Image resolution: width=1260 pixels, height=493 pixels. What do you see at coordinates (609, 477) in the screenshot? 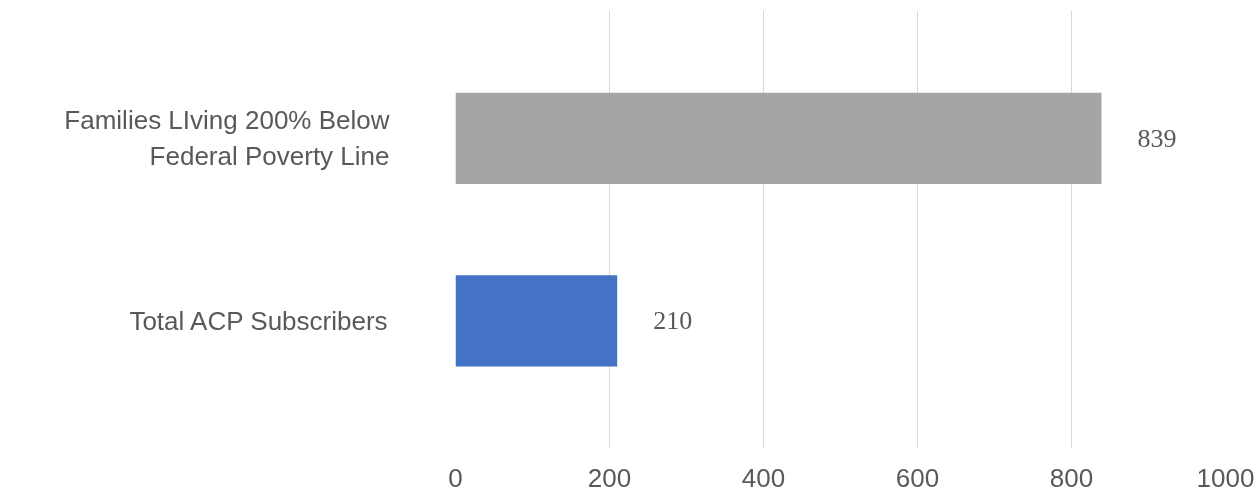
I see `x-tick-label: 200` at bounding box center [609, 477].